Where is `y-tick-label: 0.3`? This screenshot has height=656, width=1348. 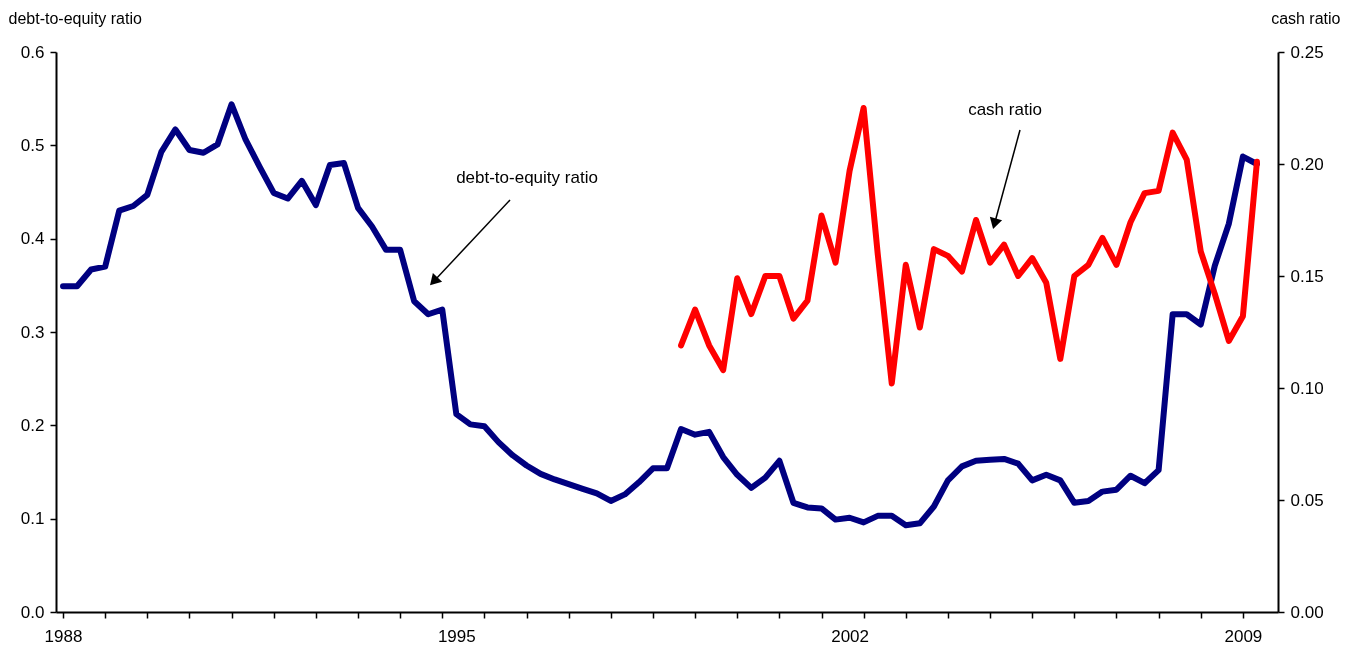 y-tick-label: 0.3 is located at coordinates (32, 332).